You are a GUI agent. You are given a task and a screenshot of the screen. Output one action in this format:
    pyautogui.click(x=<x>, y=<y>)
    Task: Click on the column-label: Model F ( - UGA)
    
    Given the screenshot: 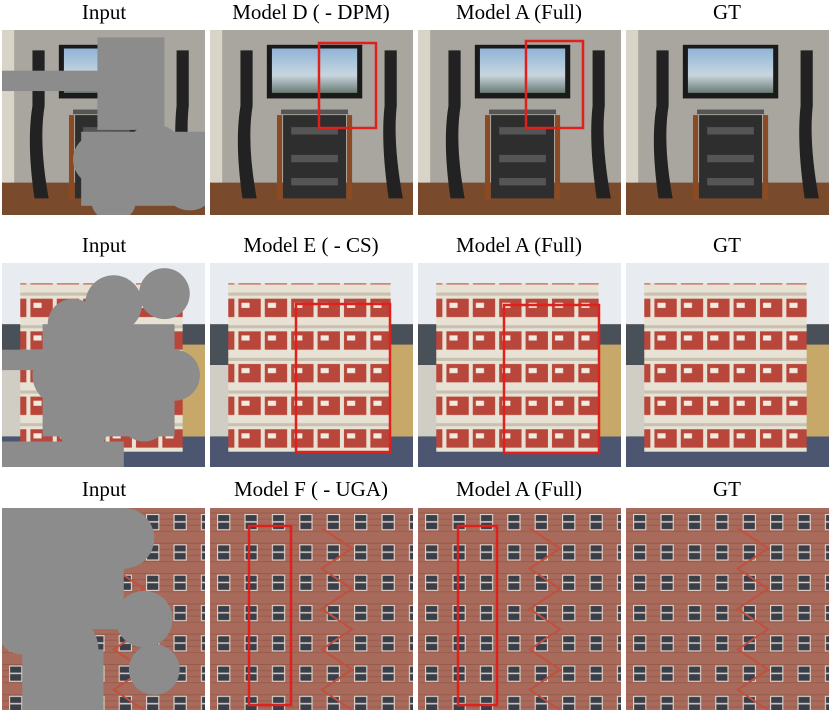 What is the action you would take?
    pyautogui.click(x=311, y=489)
    